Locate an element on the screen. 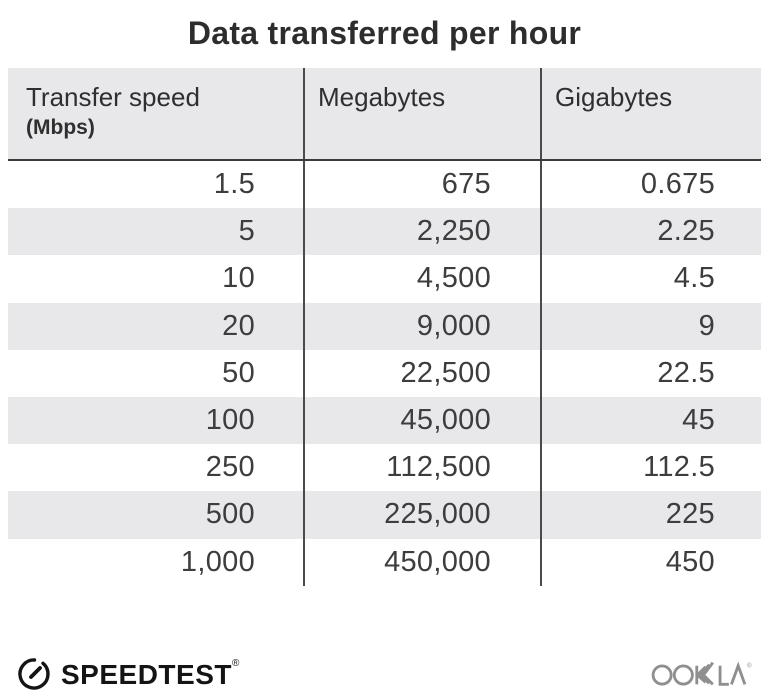 This screenshot has width=769, height=698. table-row: 1.5 675 0.675 is located at coordinates (384, 185).